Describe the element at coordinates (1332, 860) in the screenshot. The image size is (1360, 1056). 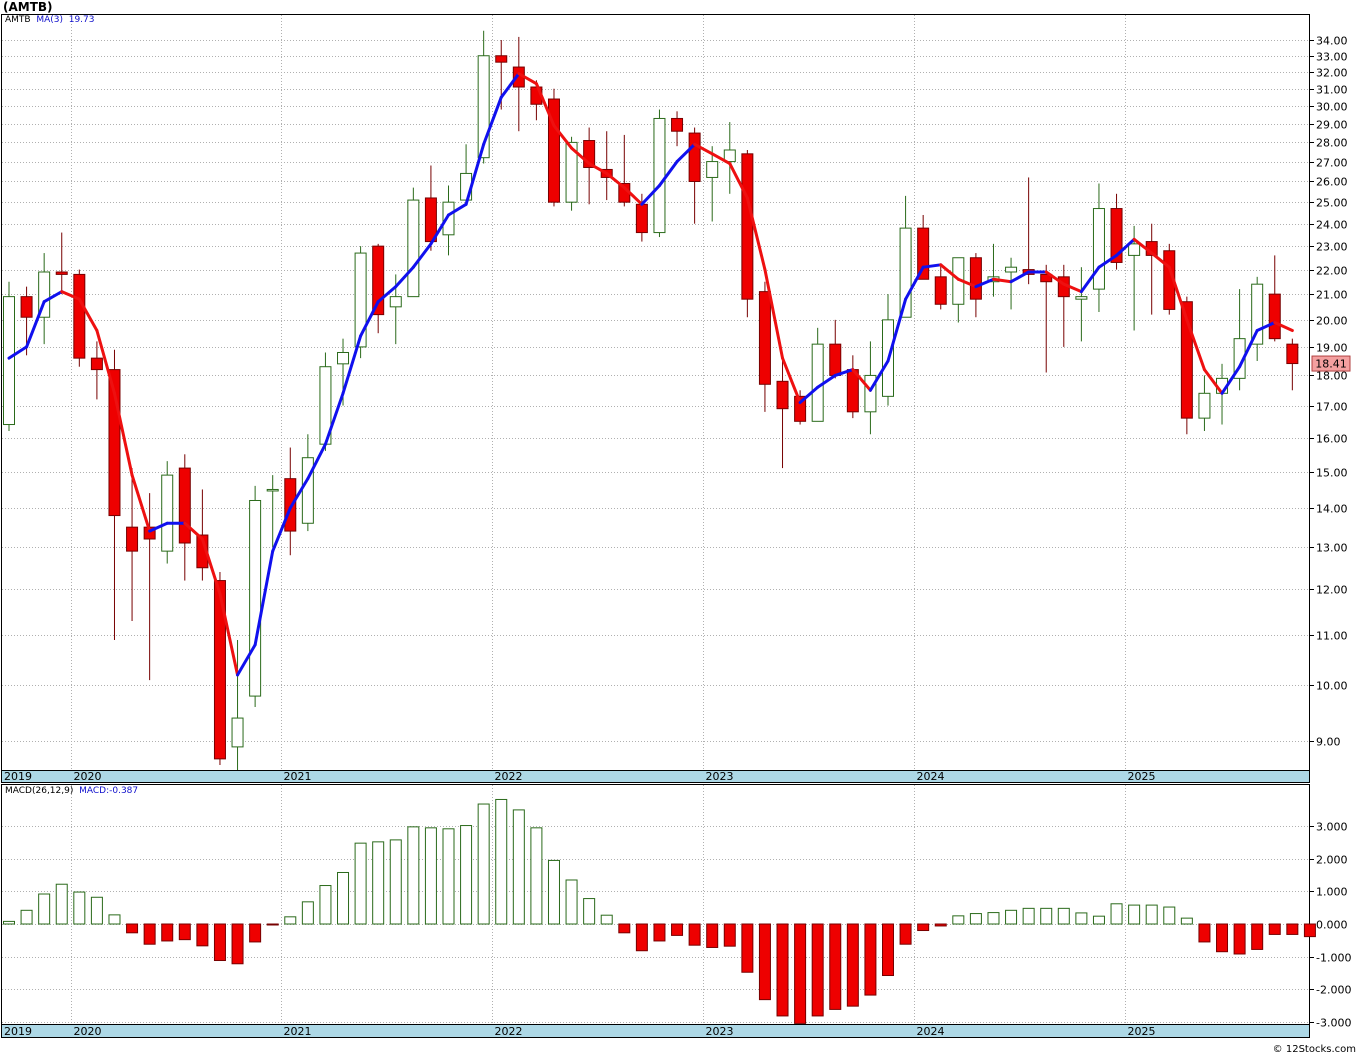
I see `macd-tick-label: 2.000` at that location.